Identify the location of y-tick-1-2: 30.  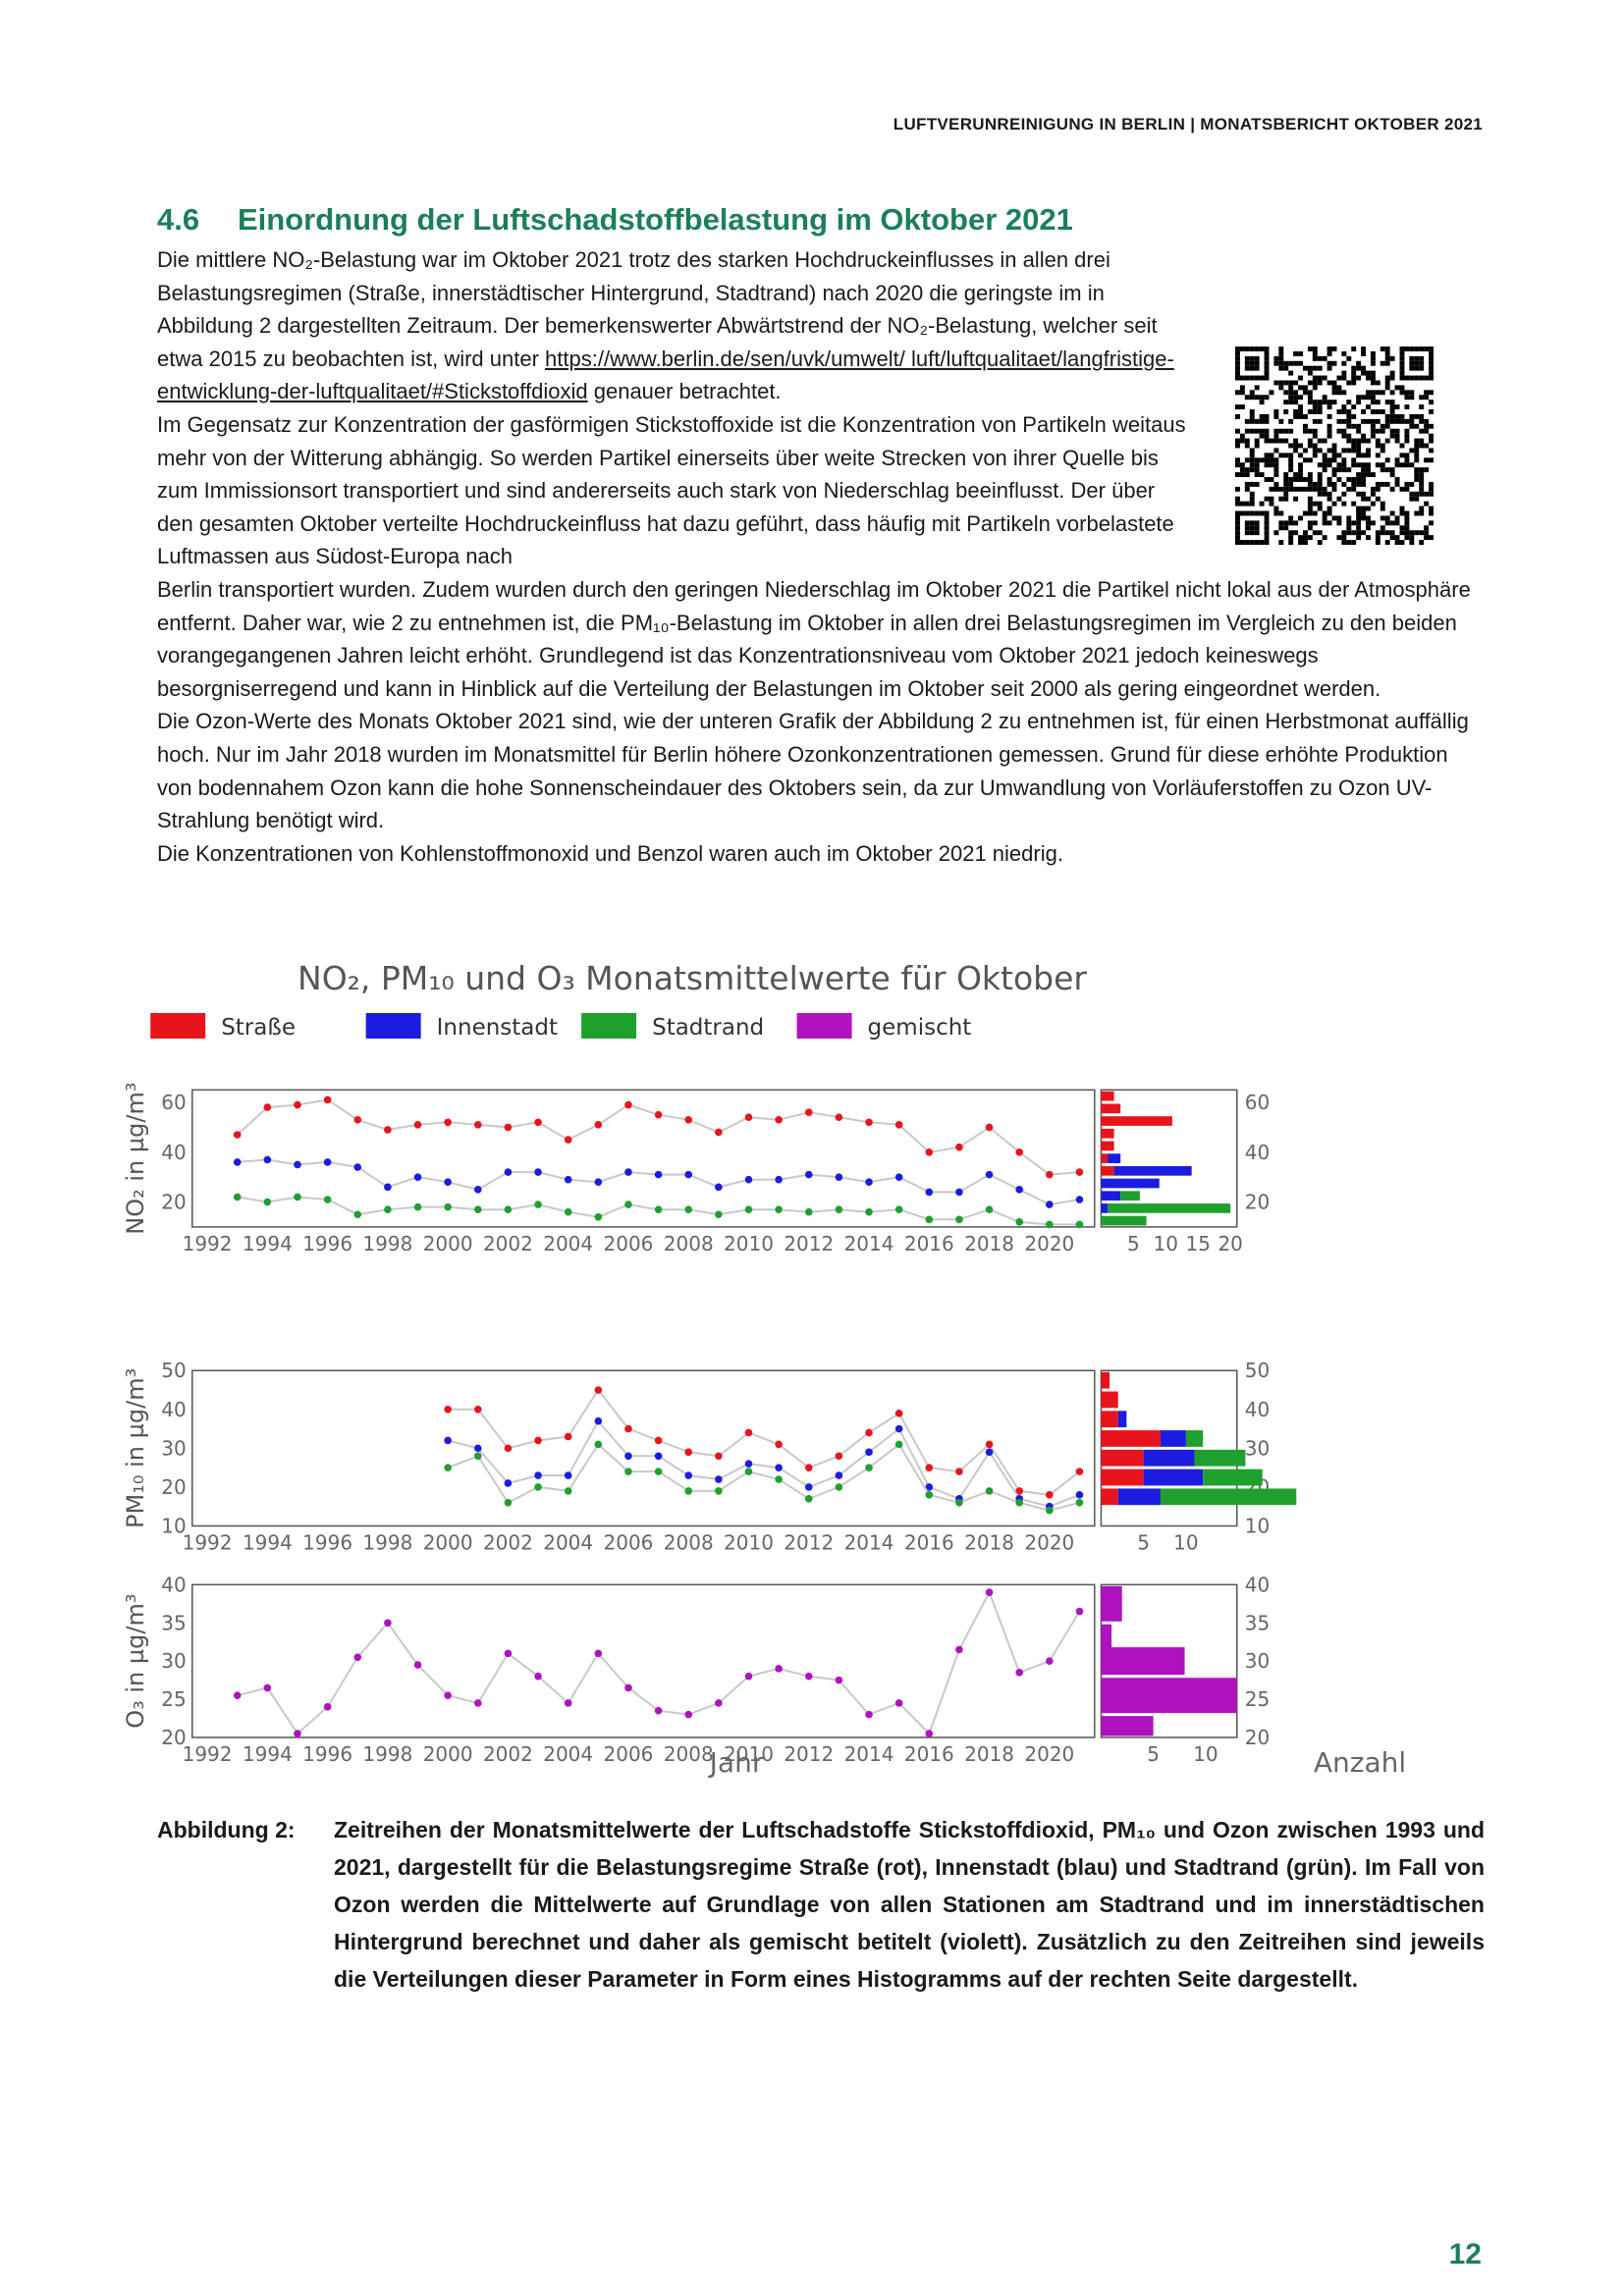
(173, 1448).